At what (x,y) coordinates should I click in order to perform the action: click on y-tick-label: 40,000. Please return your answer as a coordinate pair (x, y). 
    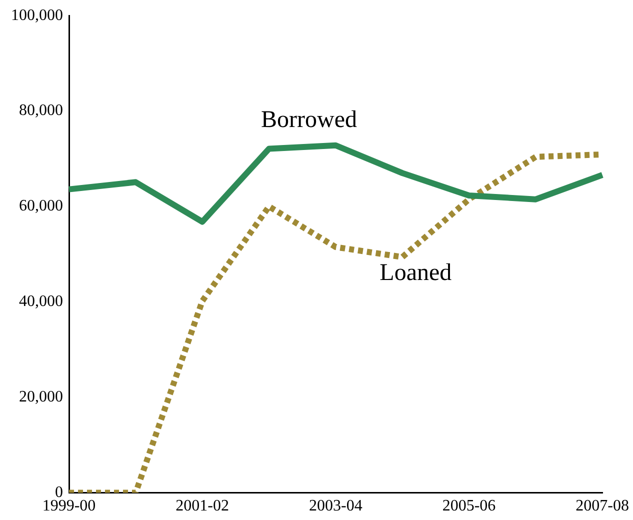
    Looking at the image, I should click on (41, 301).